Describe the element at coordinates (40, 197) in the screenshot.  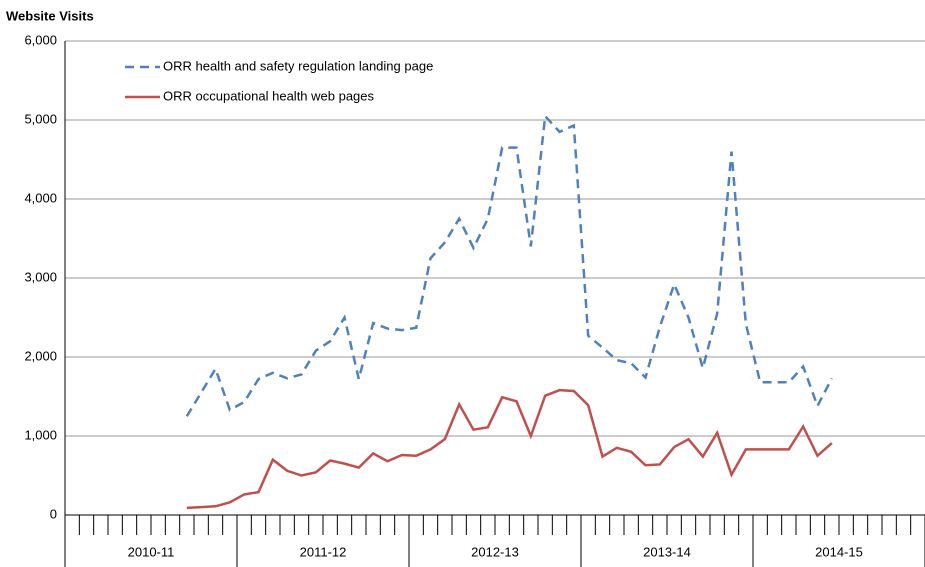
I see `y-tick-label: 4,000` at that location.